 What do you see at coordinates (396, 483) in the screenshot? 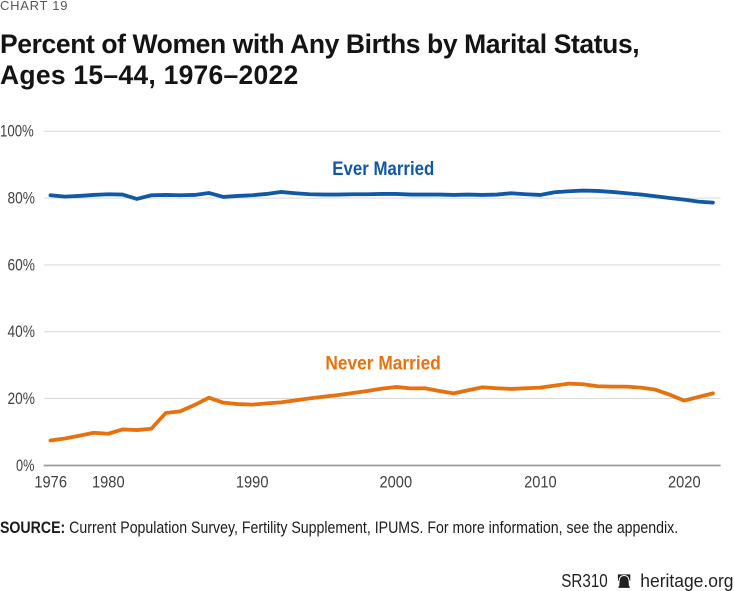
I see `svg-text: 2000` at bounding box center [396, 483].